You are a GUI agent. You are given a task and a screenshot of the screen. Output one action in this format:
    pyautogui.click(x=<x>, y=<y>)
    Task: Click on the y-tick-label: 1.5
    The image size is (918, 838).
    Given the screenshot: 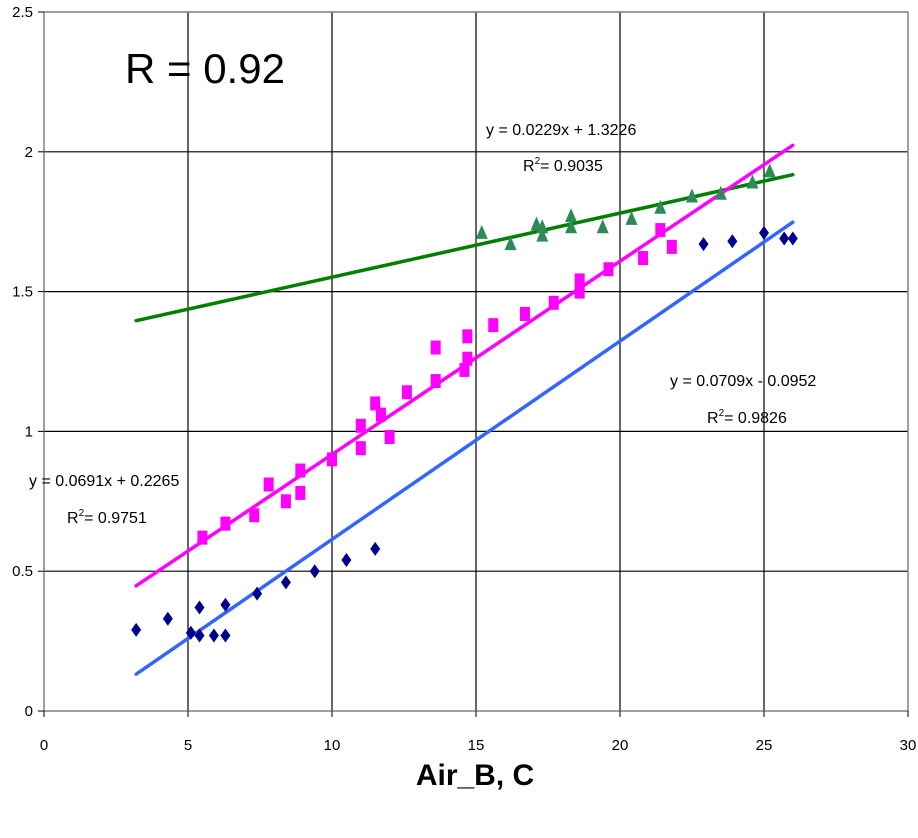 What is the action you would take?
    pyautogui.click(x=22, y=292)
    